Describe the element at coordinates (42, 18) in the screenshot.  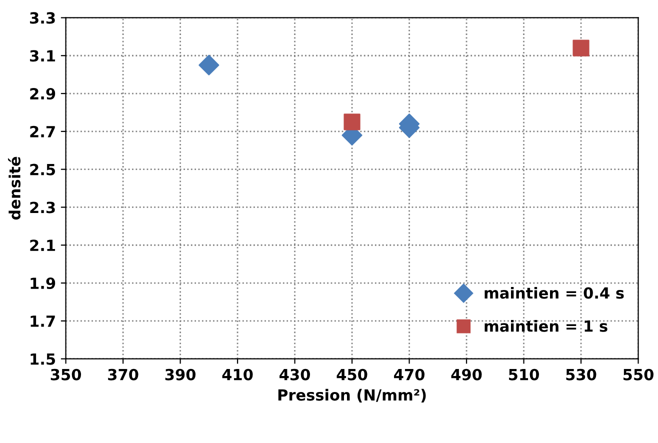
I see `y-tick-label: 3.3` at that location.